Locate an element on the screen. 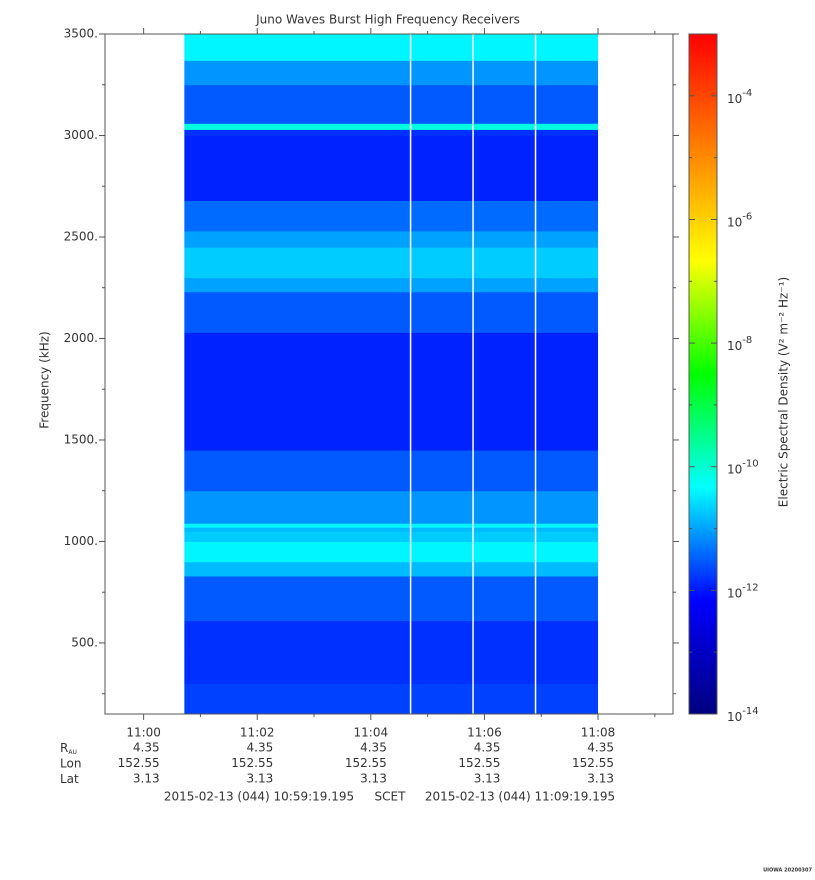 The width and height of the screenshot is (815, 880). x-tick-label: 11:04 is located at coordinates (371, 733).